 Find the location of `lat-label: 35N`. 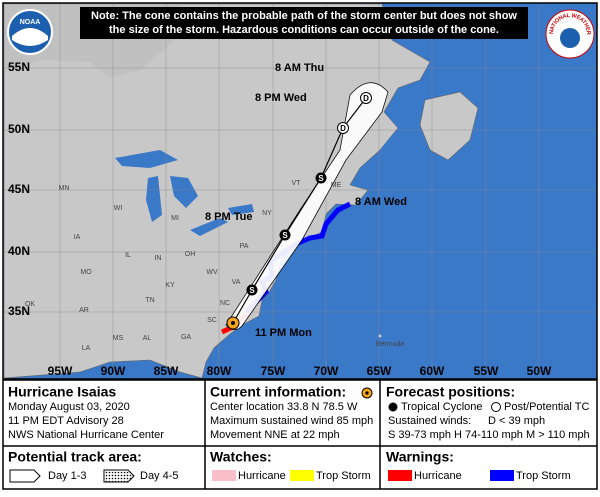

lat-label: 35N is located at coordinates (19, 311).